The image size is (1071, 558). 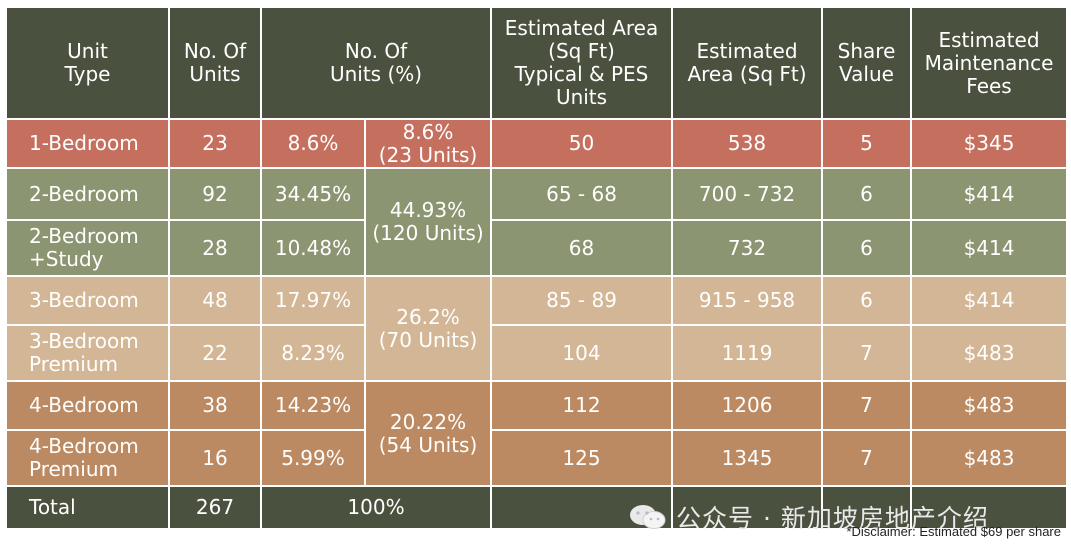 I want to click on watermark-text: 公众号 · 新加坡房地产介绍, so click(x=832, y=518).